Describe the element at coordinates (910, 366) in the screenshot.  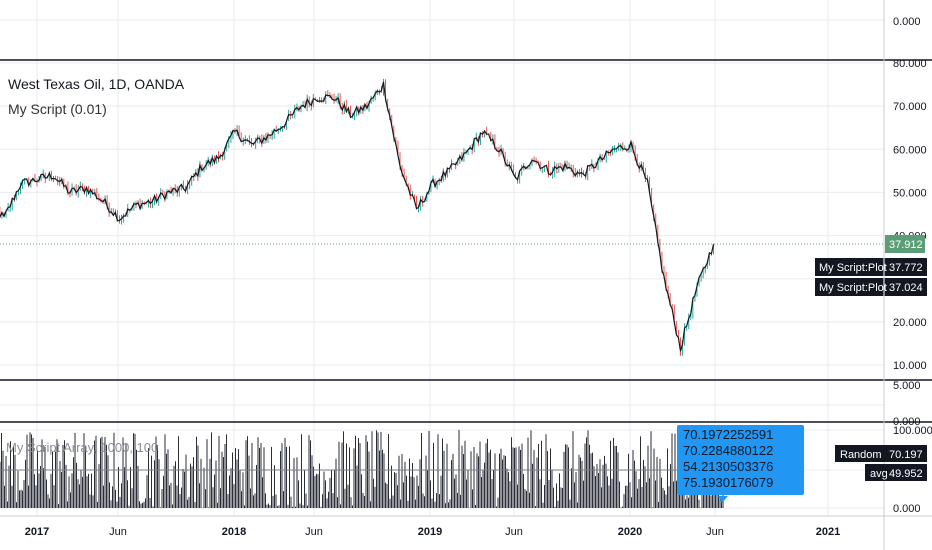
I see `y-tick-label: 10.000` at that location.